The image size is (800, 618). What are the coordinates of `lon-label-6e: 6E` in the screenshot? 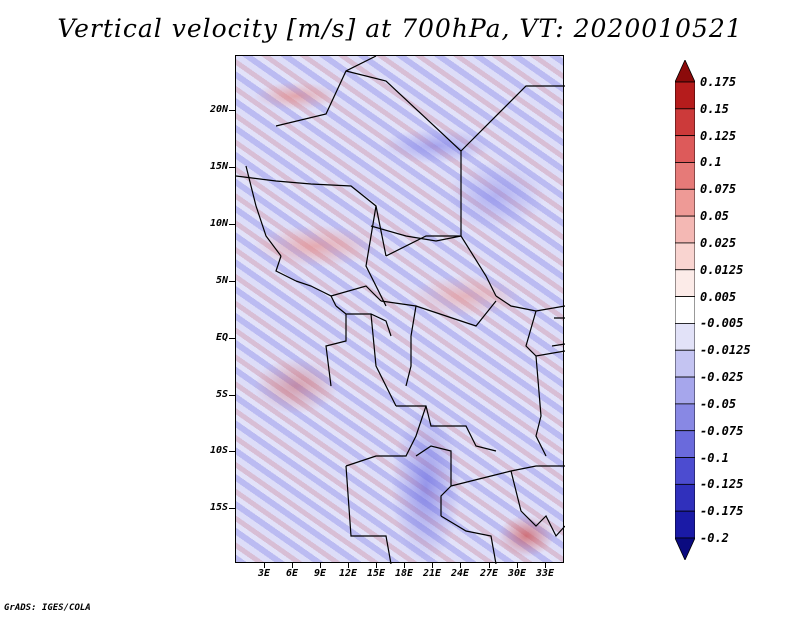 It's located at (292, 573).